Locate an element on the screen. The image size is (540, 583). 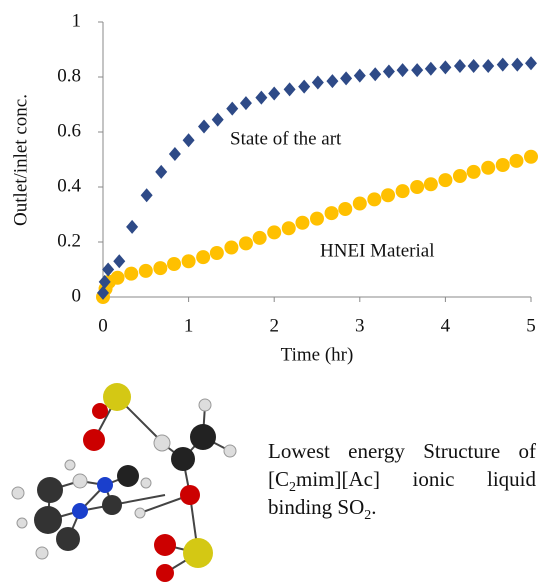
y-tick-label: 0.6 is located at coordinates (69, 130).